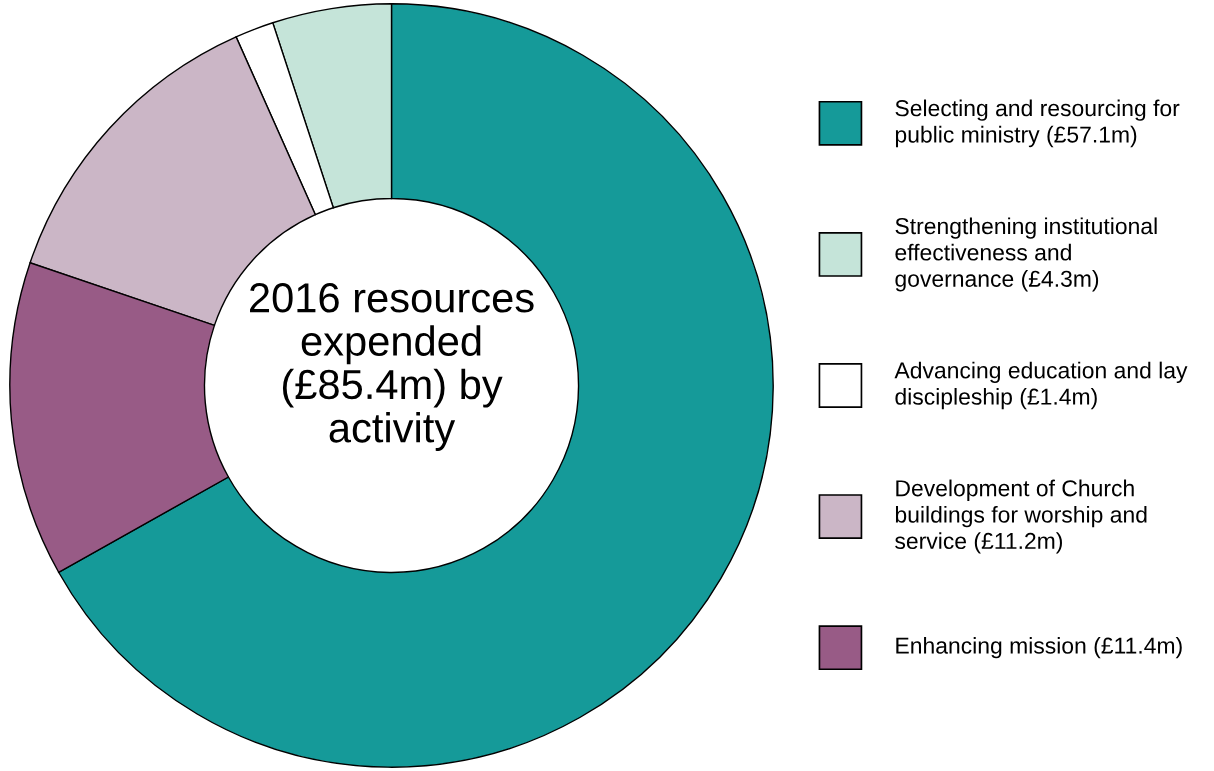 The image size is (1214, 771). What do you see at coordinates (1039, 647) in the screenshot?
I see `legend-label: Enhancing mission (£11.4m)` at bounding box center [1039, 647].